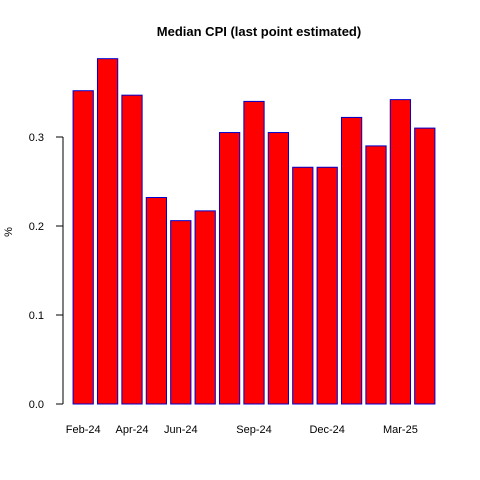 This screenshot has height=480, width=480. I want to click on x-tick-label: Jun-24, so click(181, 430).